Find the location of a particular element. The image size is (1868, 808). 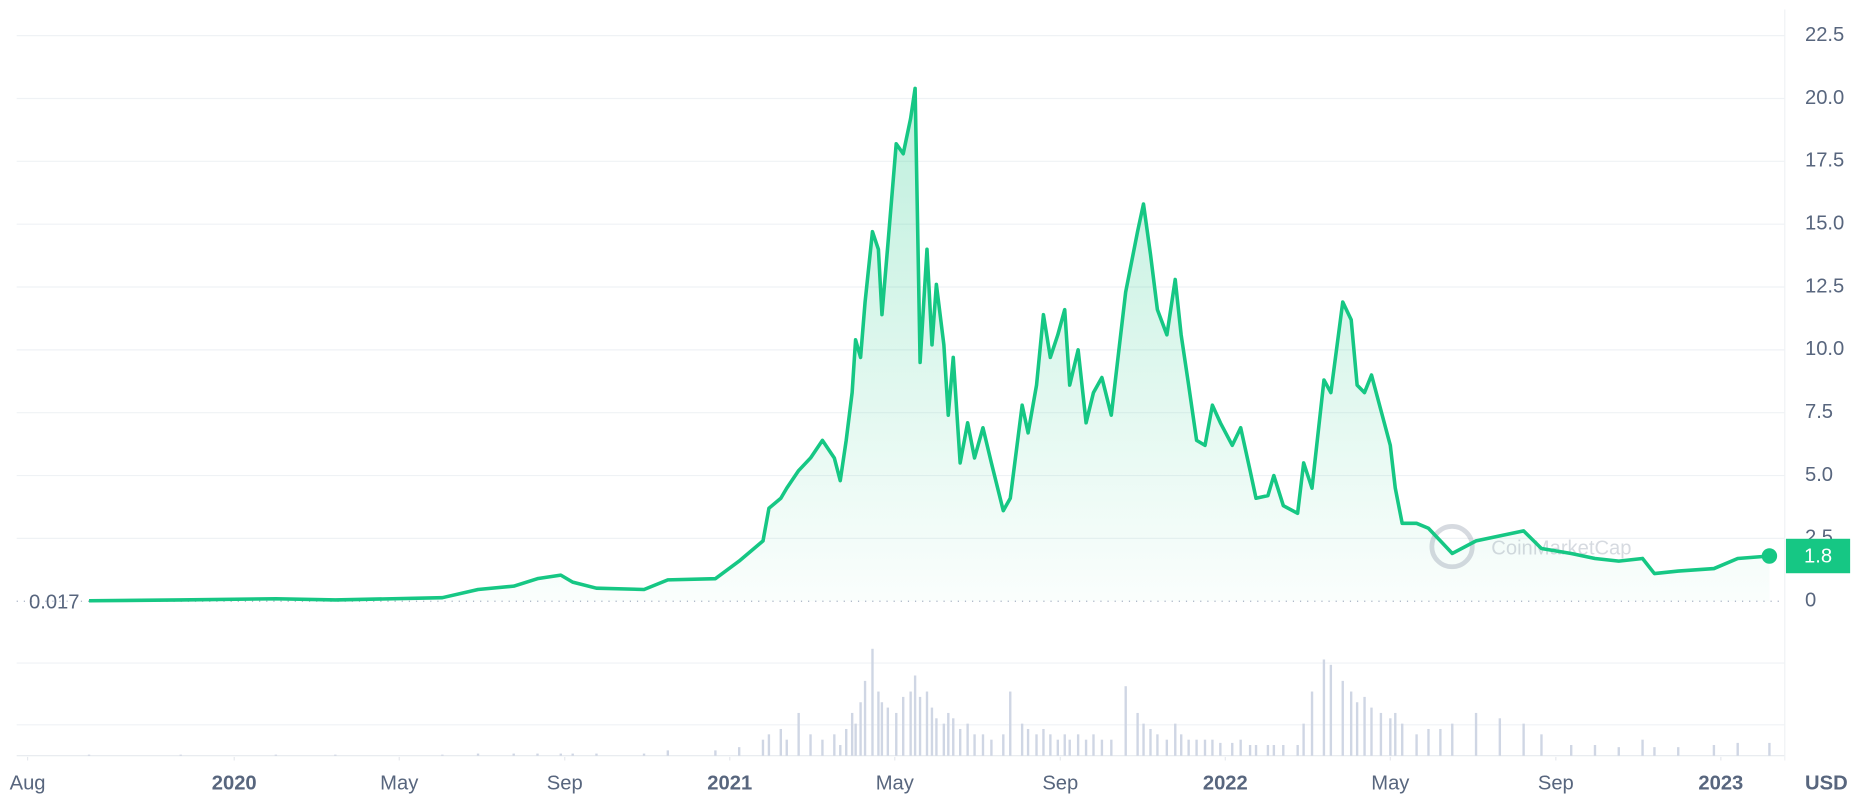

y-tick-label: 10.0 is located at coordinates (1824, 349).